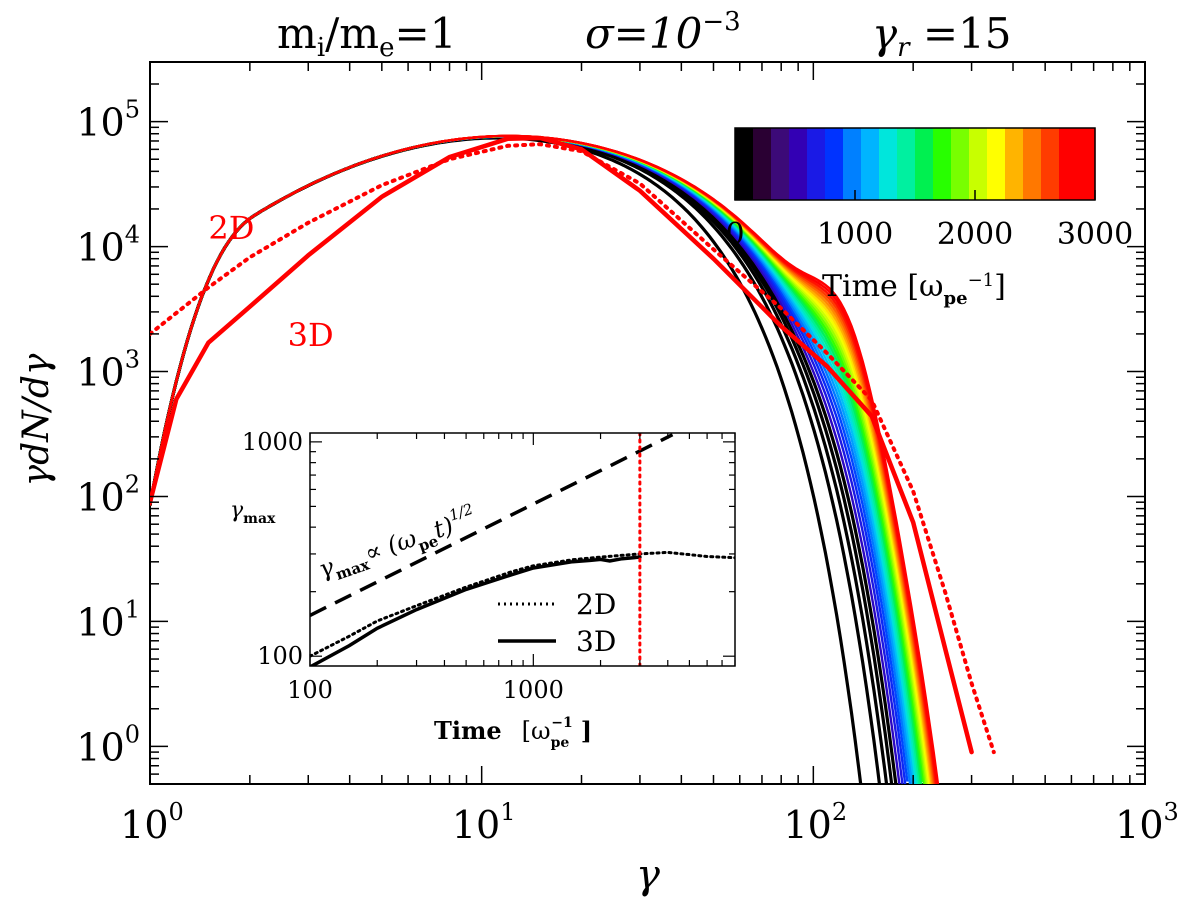  Describe the element at coordinates (533, 690) in the screenshot. I see `inset-x-tick-label: 1000` at that location.